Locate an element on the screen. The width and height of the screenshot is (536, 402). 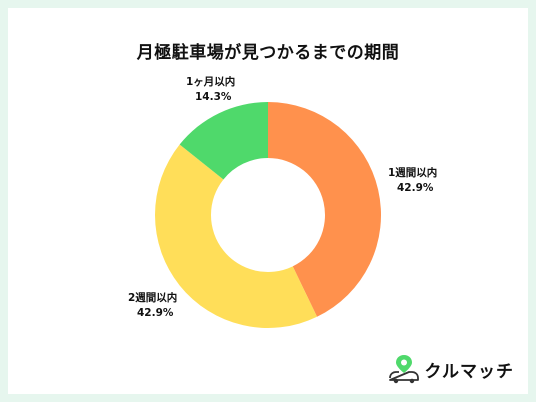
slice-category-label: 2週間以内 is located at coordinates (152, 297).